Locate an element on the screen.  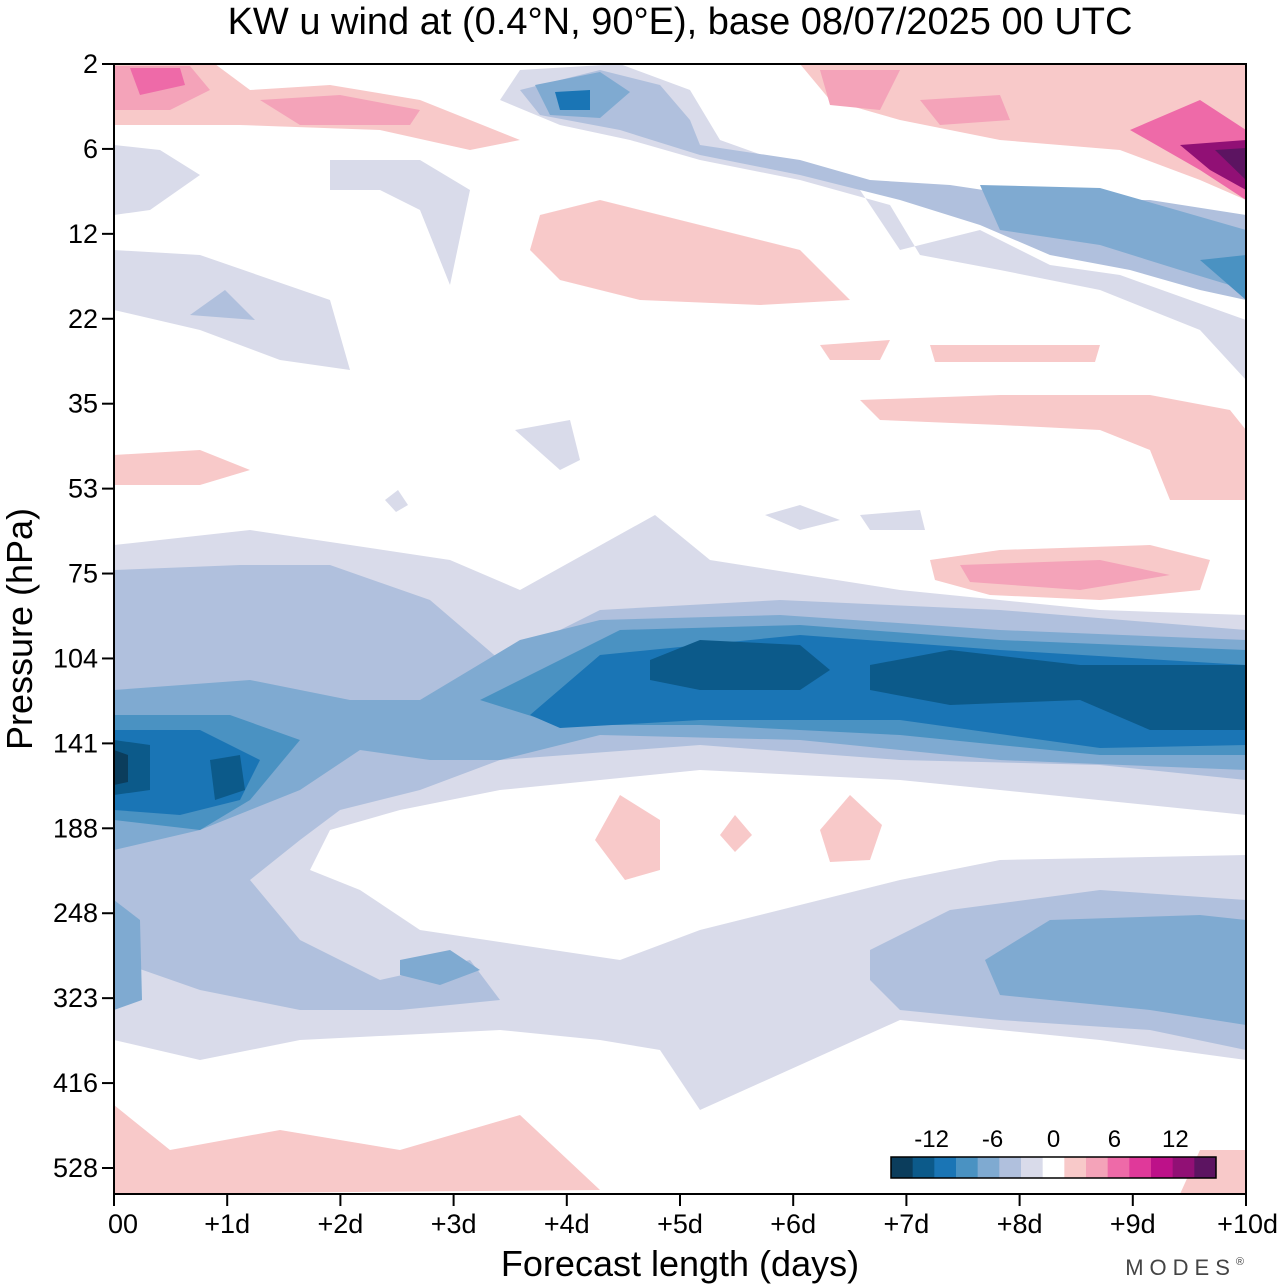
colorbar-swatches is located at coordinates (1054, 1167).